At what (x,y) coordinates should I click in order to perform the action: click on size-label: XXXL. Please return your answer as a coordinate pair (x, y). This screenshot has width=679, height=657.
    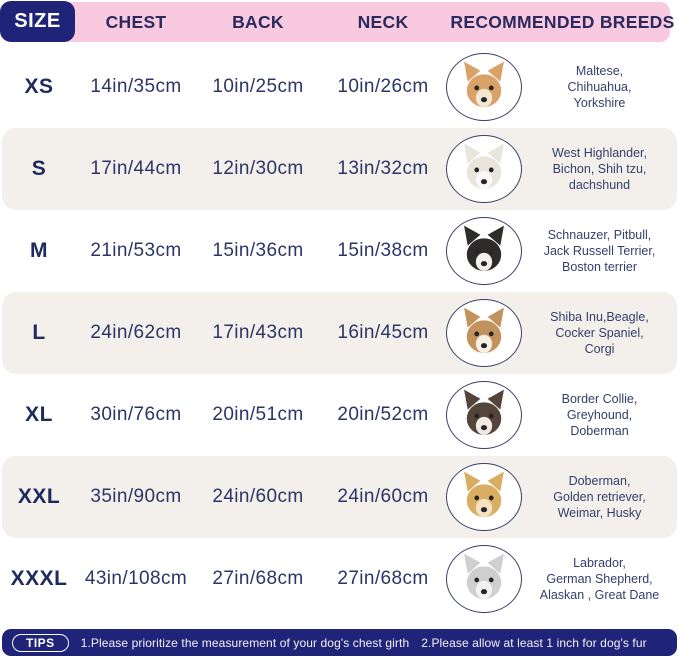
    Looking at the image, I should click on (39, 578).